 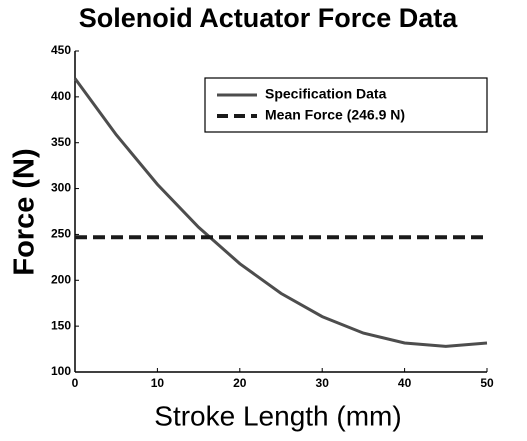 What do you see at coordinates (61, 96) in the screenshot?
I see `y-tick-label: 400` at bounding box center [61, 96].